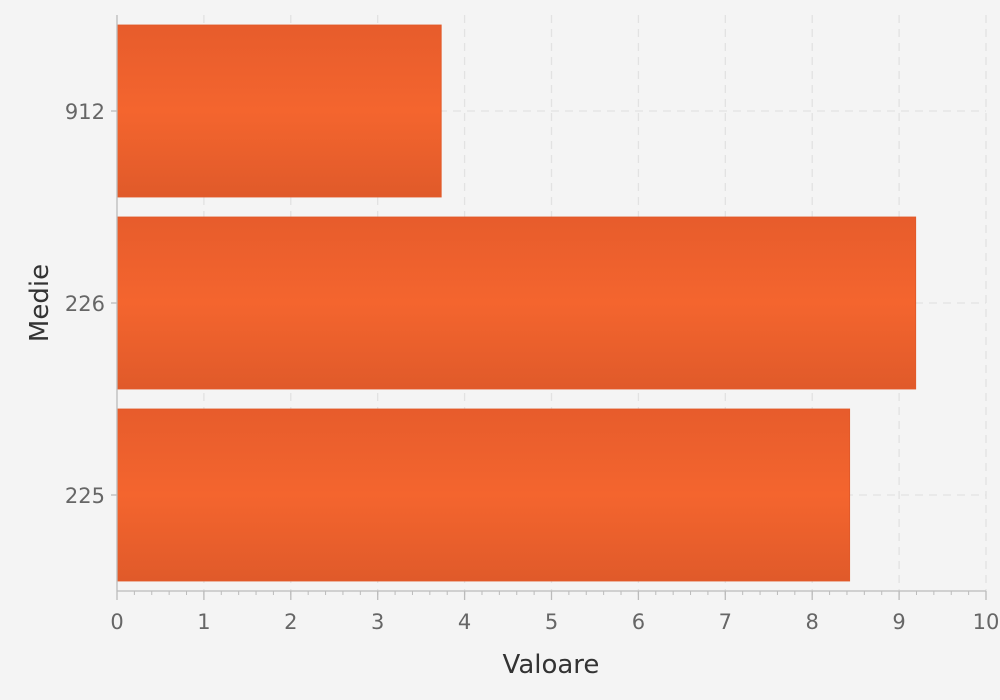 Image resolution: width=1000 pixels, height=700 pixels. What do you see at coordinates (85, 496) in the screenshot?
I see `y-tick-label: 225` at bounding box center [85, 496].